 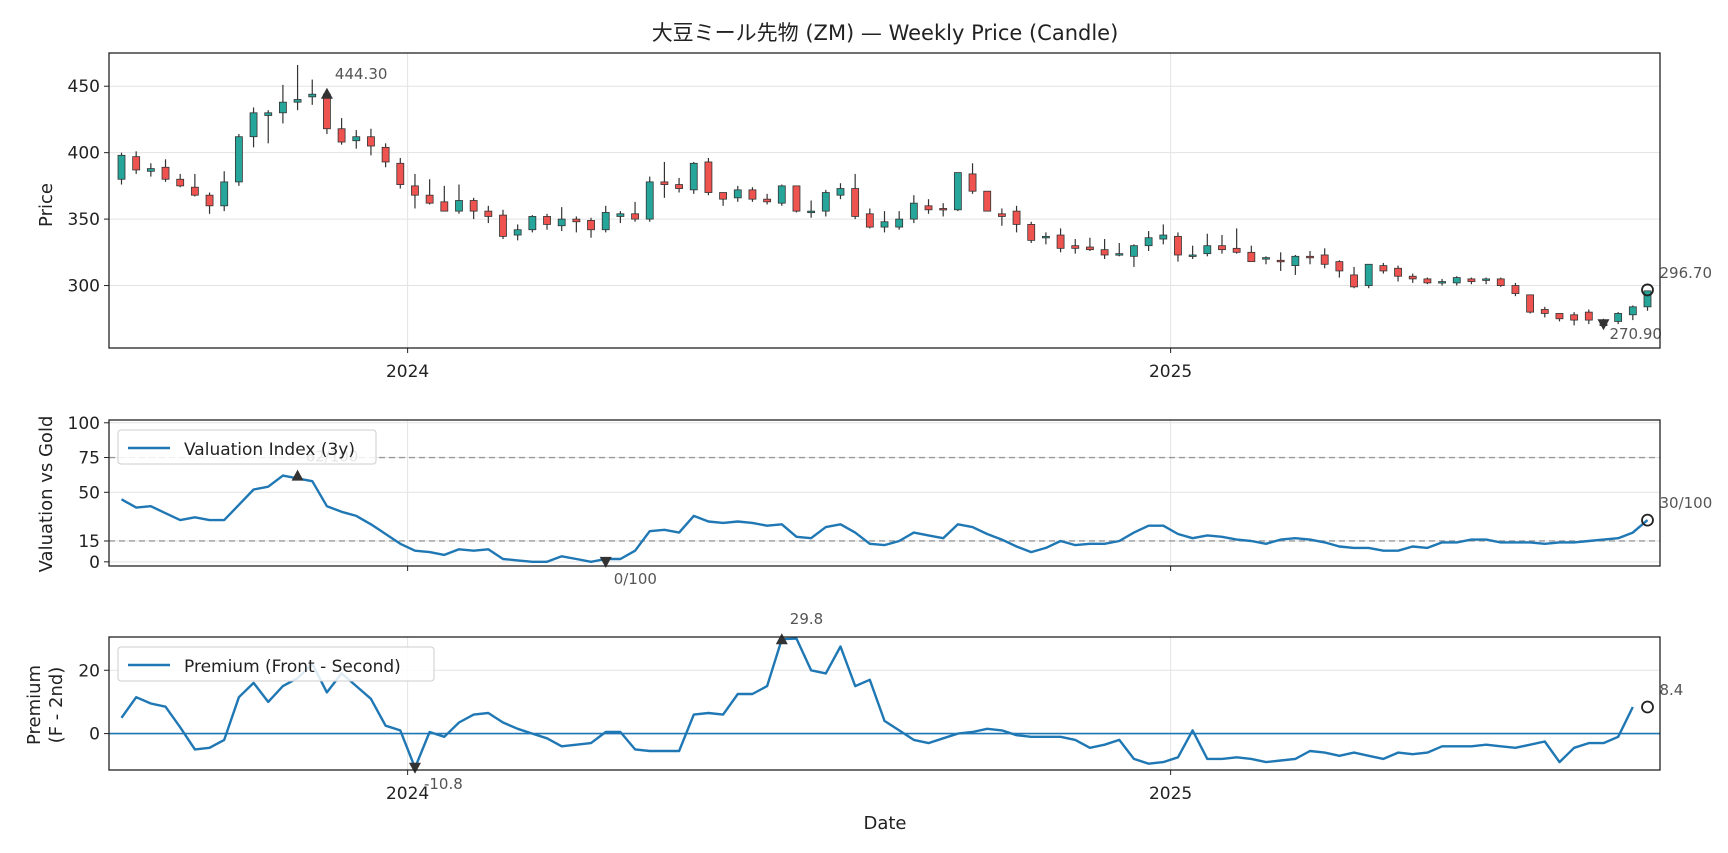 I want to click on valuation-legend: Valuation Index (3y), so click(x=247, y=447).